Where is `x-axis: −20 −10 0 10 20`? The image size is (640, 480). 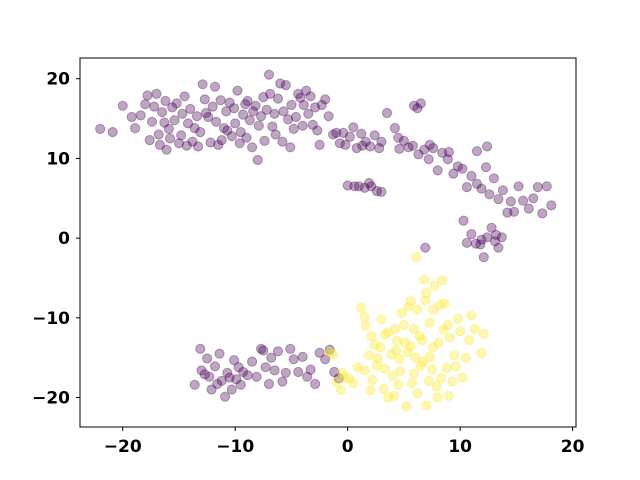
x-axis: −20 −10 0 10 20 is located at coordinates (344, 442).